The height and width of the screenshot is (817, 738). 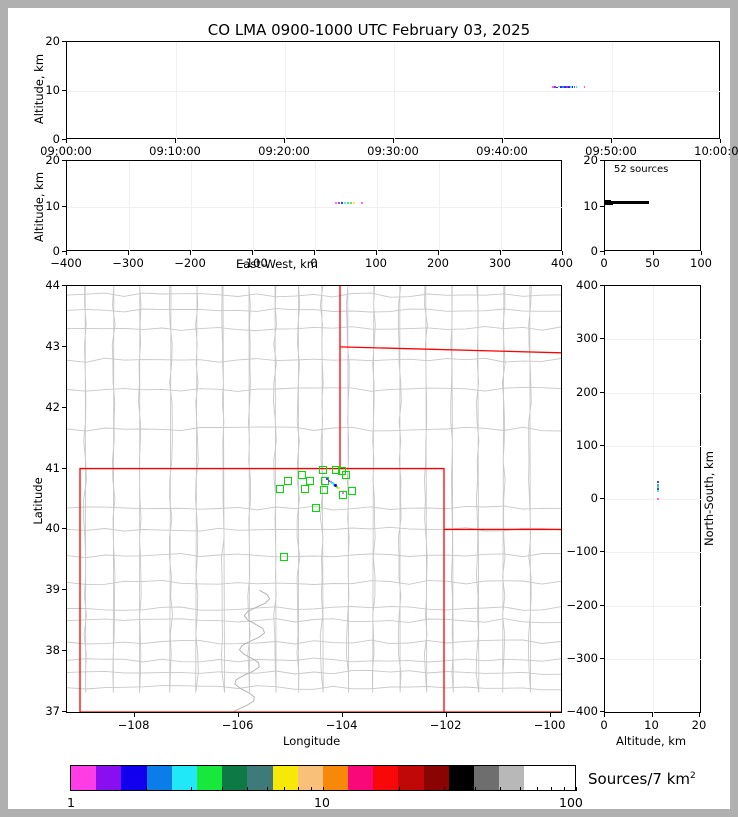 I want to click on colorbar-min-label: 1, so click(x=71, y=802).